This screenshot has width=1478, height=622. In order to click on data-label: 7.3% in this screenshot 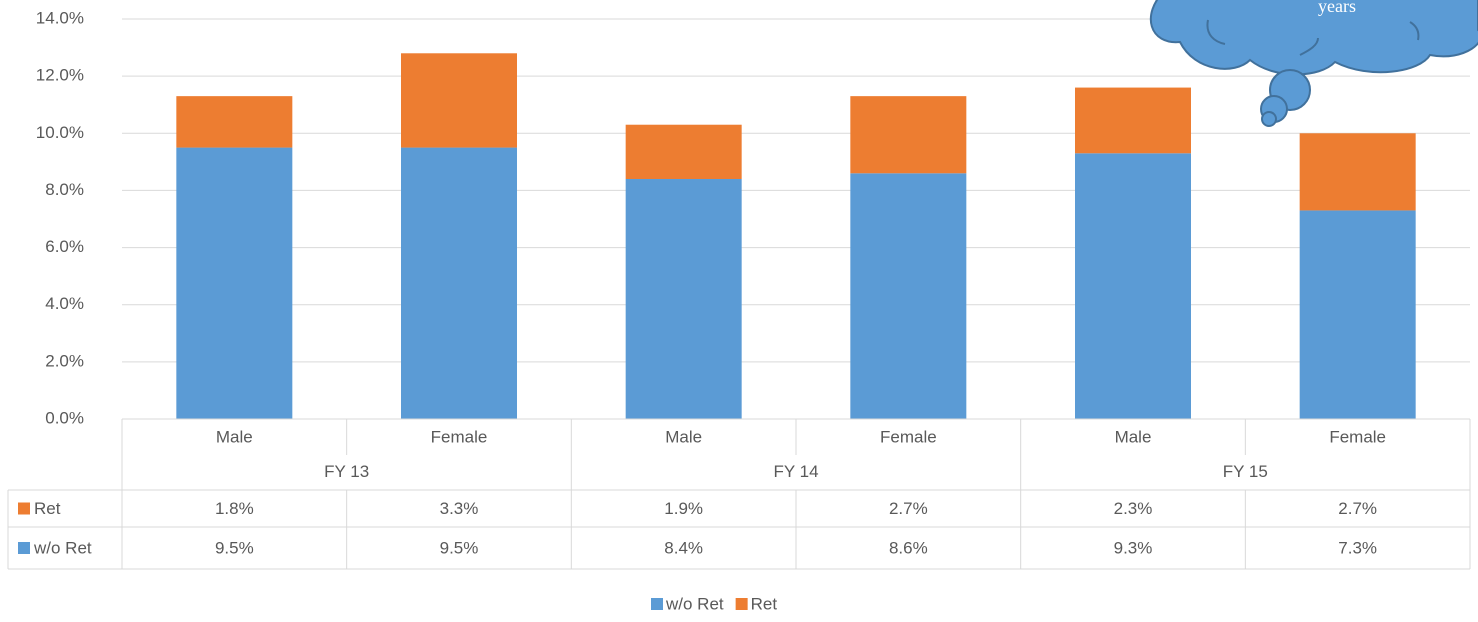, I will do `click(1357, 547)`.